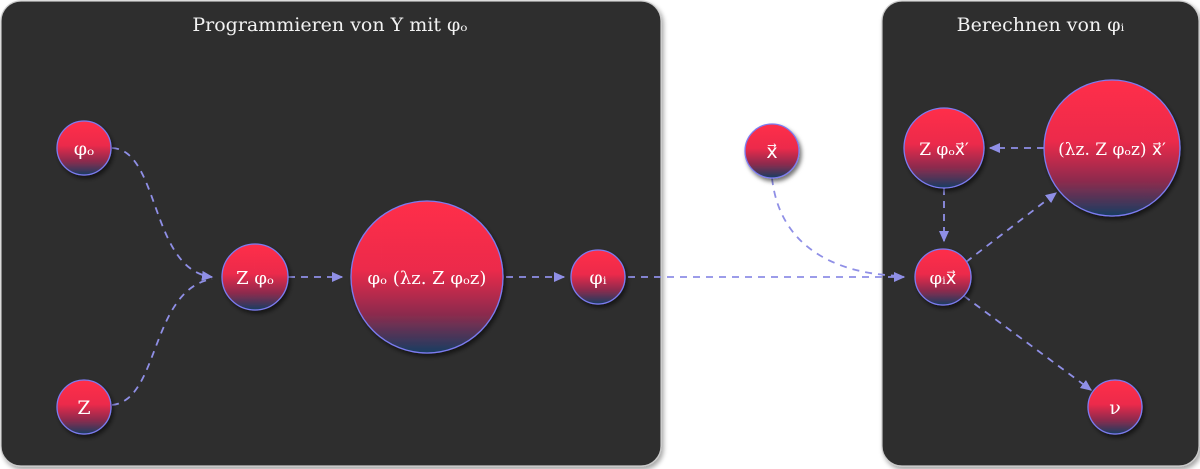 This screenshot has height=469, width=1200. I want to click on node-nu: ν, so click(1115, 407).